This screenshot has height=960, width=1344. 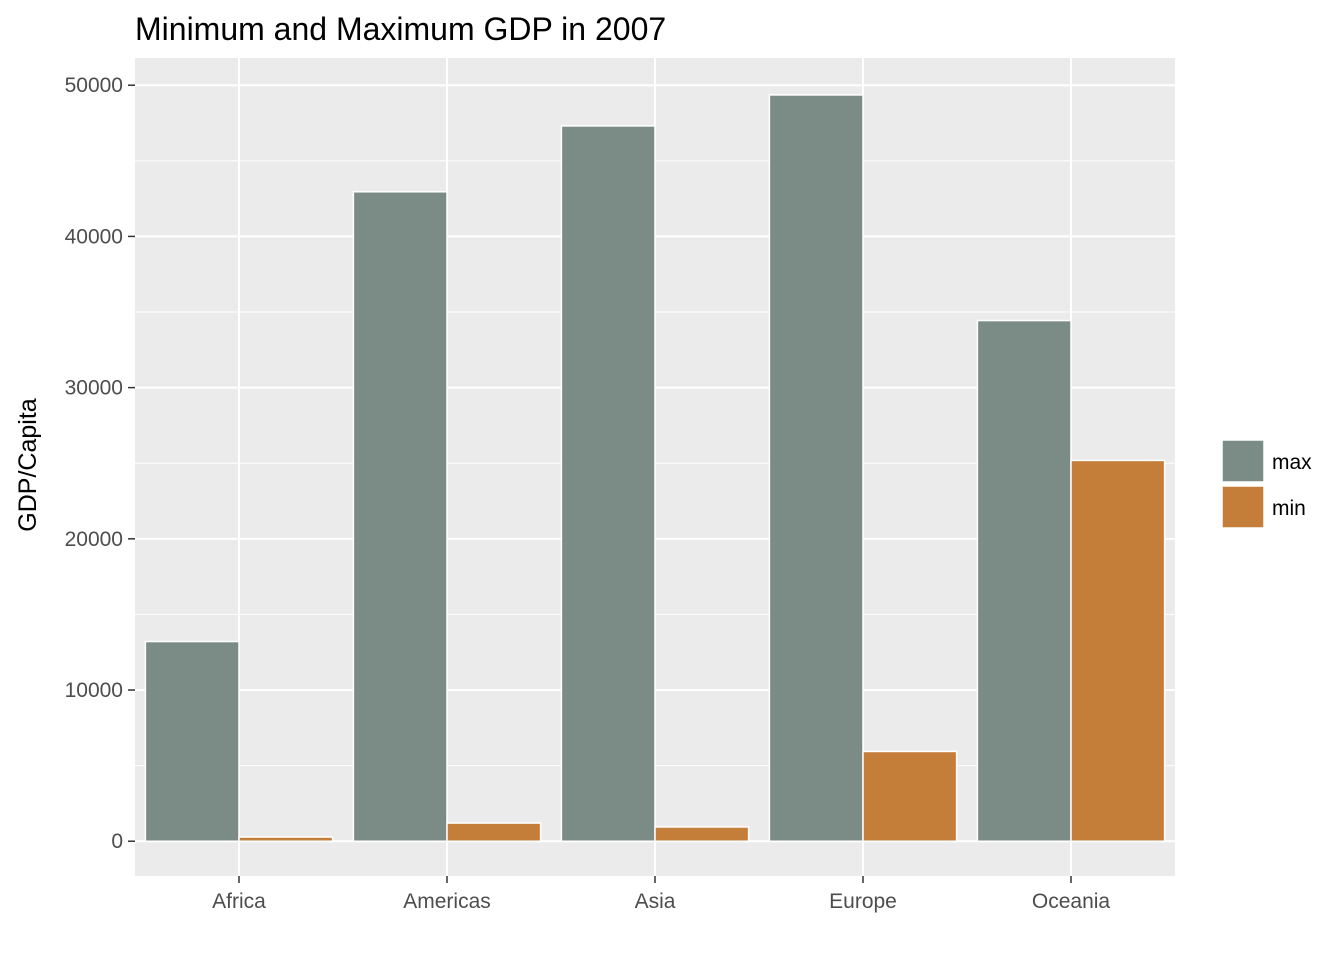 I want to click on chart-title: Minimum and Maximum GDP in 2007, so click(x=400, y=29).